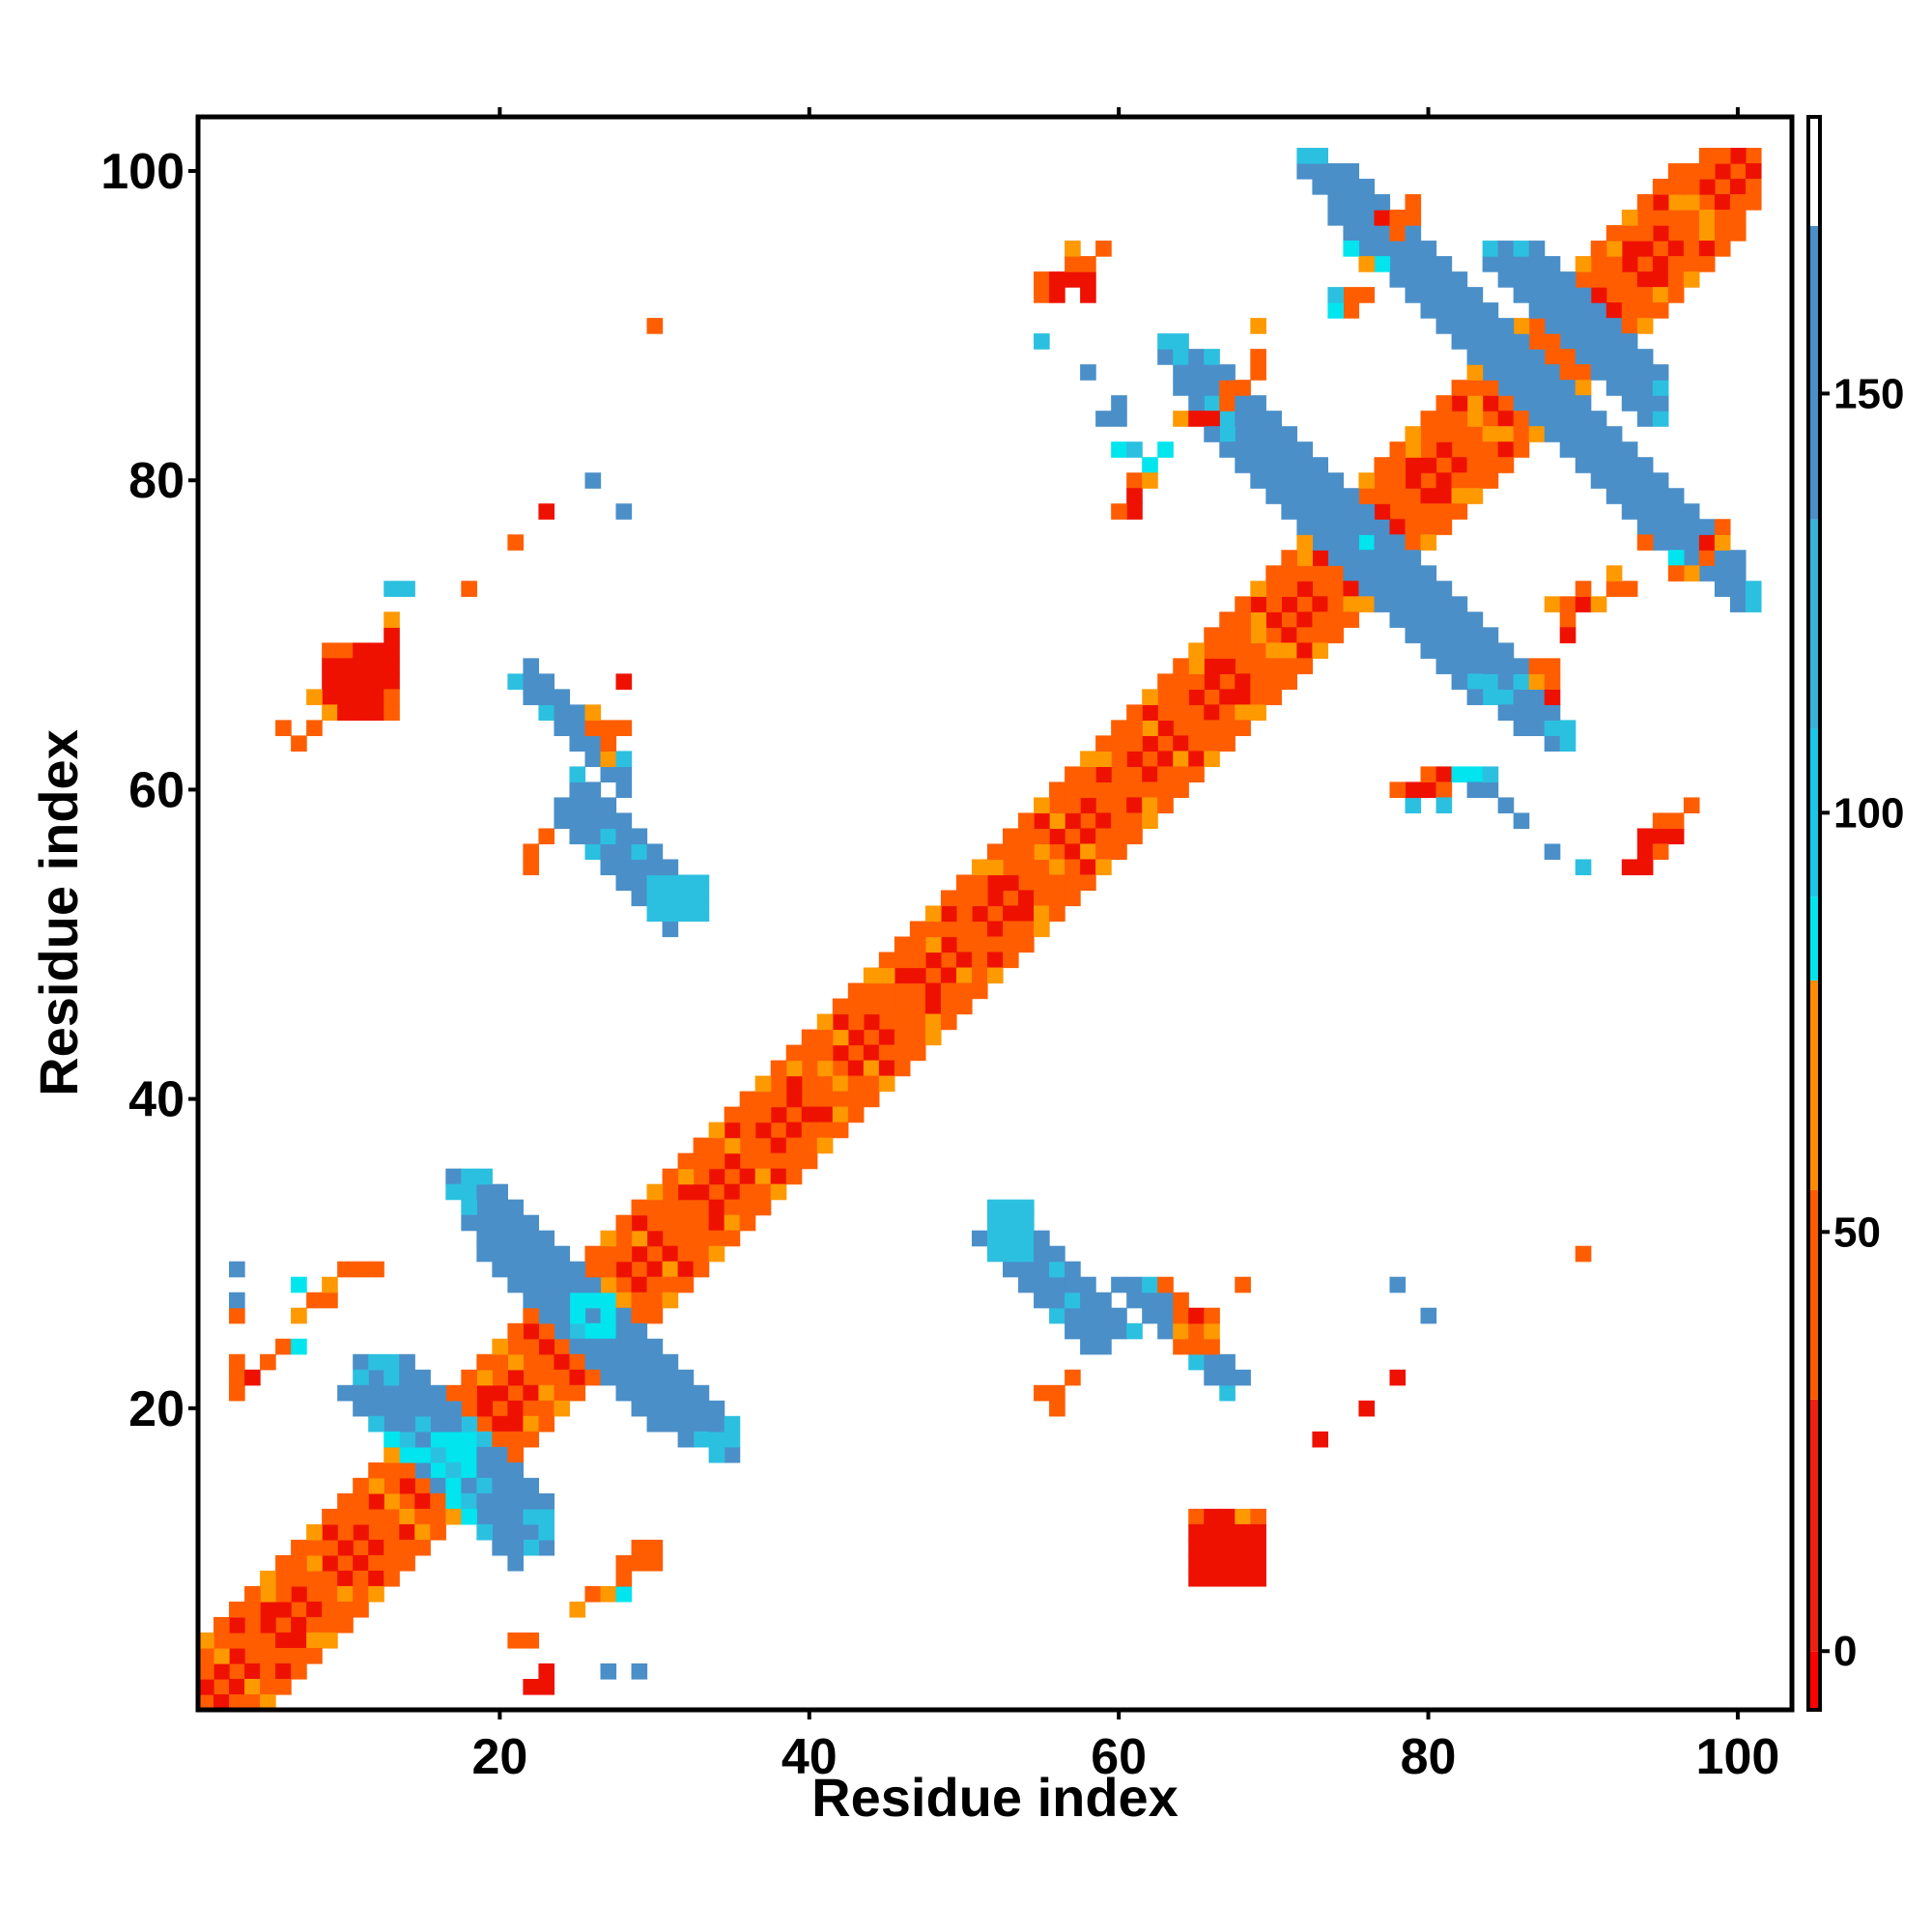 The height and width of the screenshot is (1932, 1932). Describe the element at coordinates (1845, 1651) in the screenshot. I see `colorbar-tick-label: 0` at that location.